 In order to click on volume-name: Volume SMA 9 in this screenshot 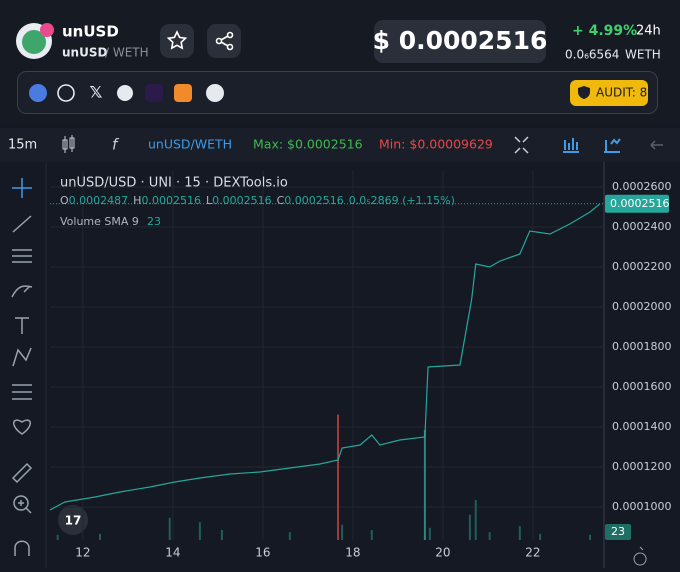, I will do `click(99, 221)`.